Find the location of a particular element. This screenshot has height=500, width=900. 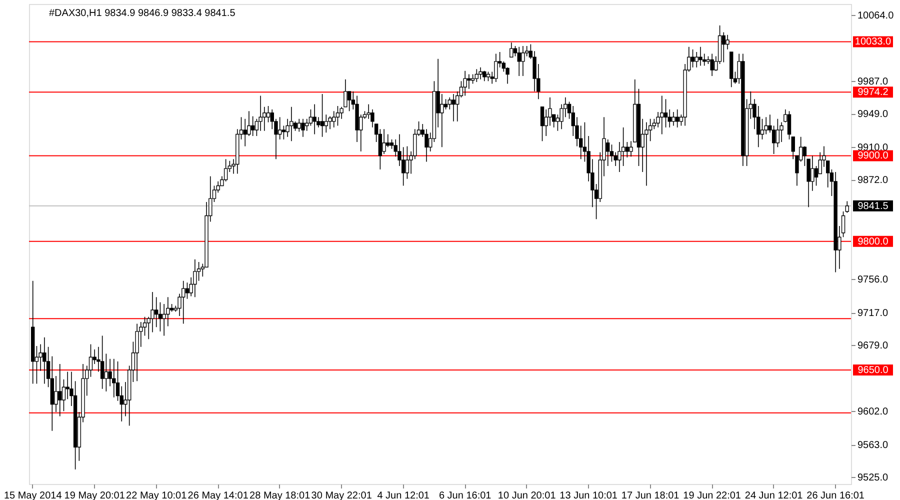

y-tick-label: 9949.0 is located at coordinates (873, 114).